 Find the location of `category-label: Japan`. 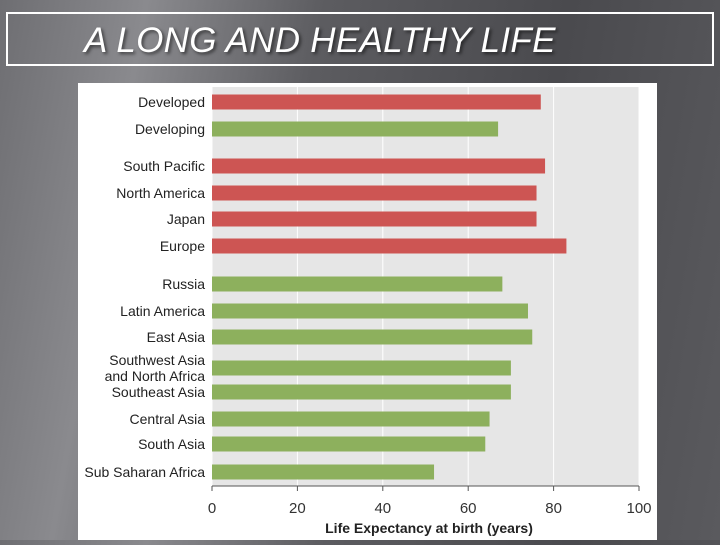

category-label: Japan is located at coordinates (186, 219).